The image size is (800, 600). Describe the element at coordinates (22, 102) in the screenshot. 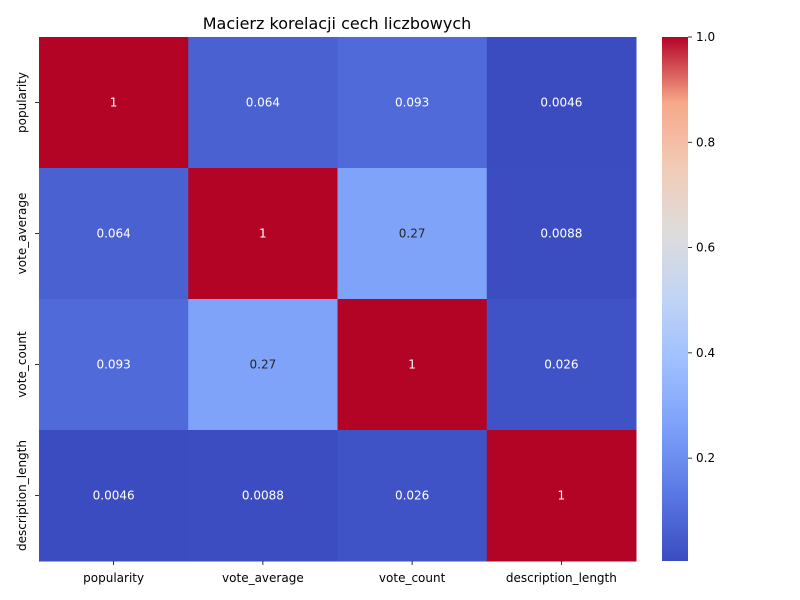

I see `y-tick-label: popularity` at that location.